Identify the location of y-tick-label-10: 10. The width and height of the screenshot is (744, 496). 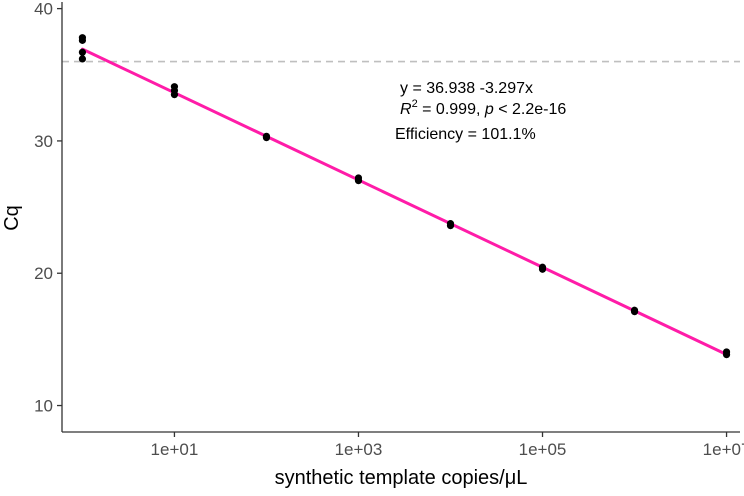
(43, 406).